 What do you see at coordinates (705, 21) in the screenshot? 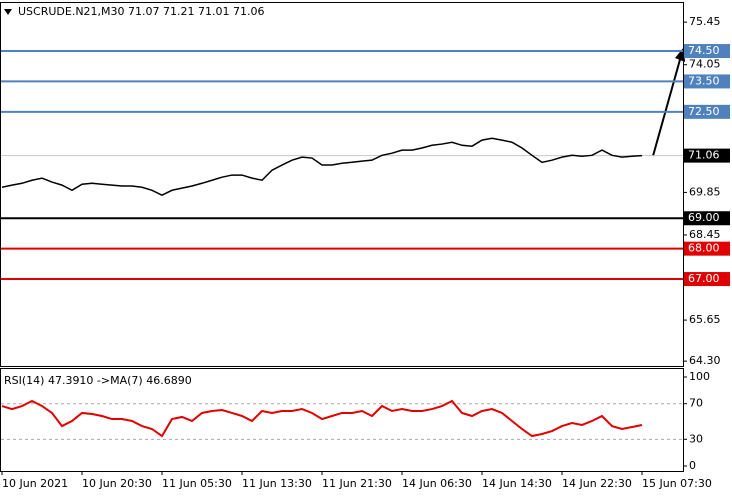
I see `y-tick-label: 75.45` at bounding box center [705, 21].